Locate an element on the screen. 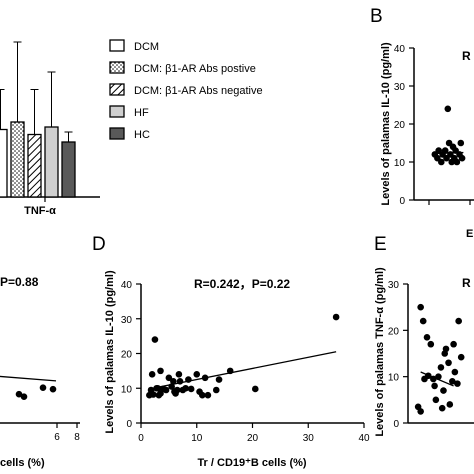 This screenshot has width=474, height=474. panel-c-scatter: P=0.88 6 8 cells (%) is located at coordinates (40, 372).